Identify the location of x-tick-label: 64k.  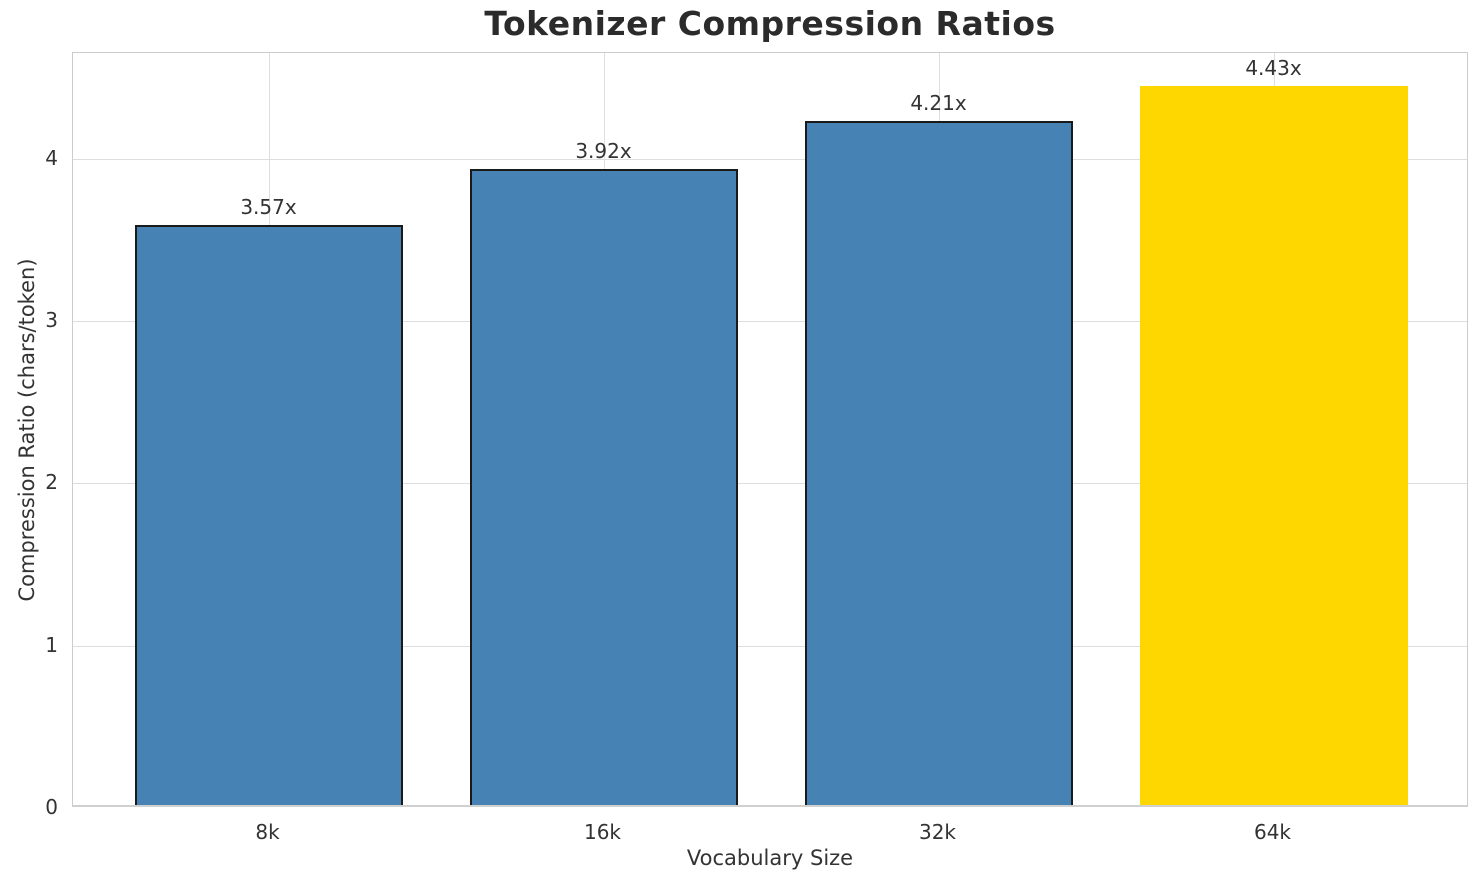
(1272, 832).